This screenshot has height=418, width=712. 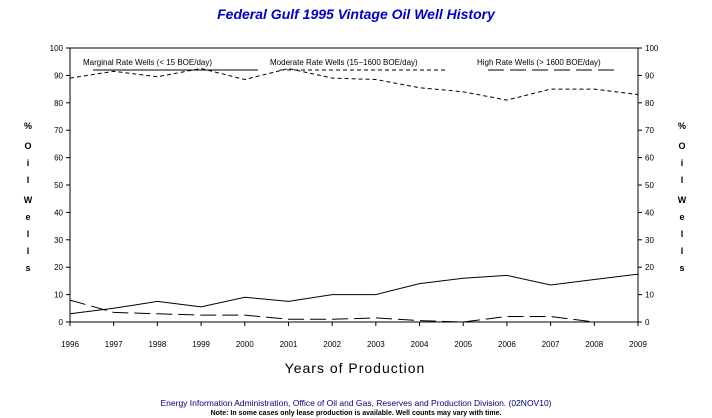 I want to click on y-tick-label-left: 60, so click(x=58, y=158).